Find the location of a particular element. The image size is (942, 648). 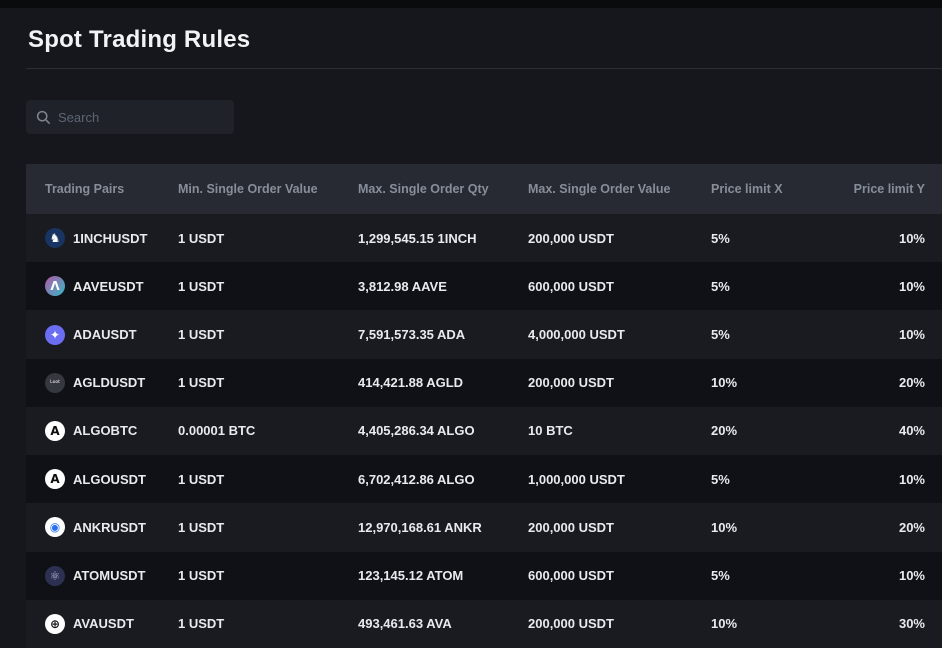

max-qty-cell: 493,461.63 AVA is located at coordinates (405, 624).